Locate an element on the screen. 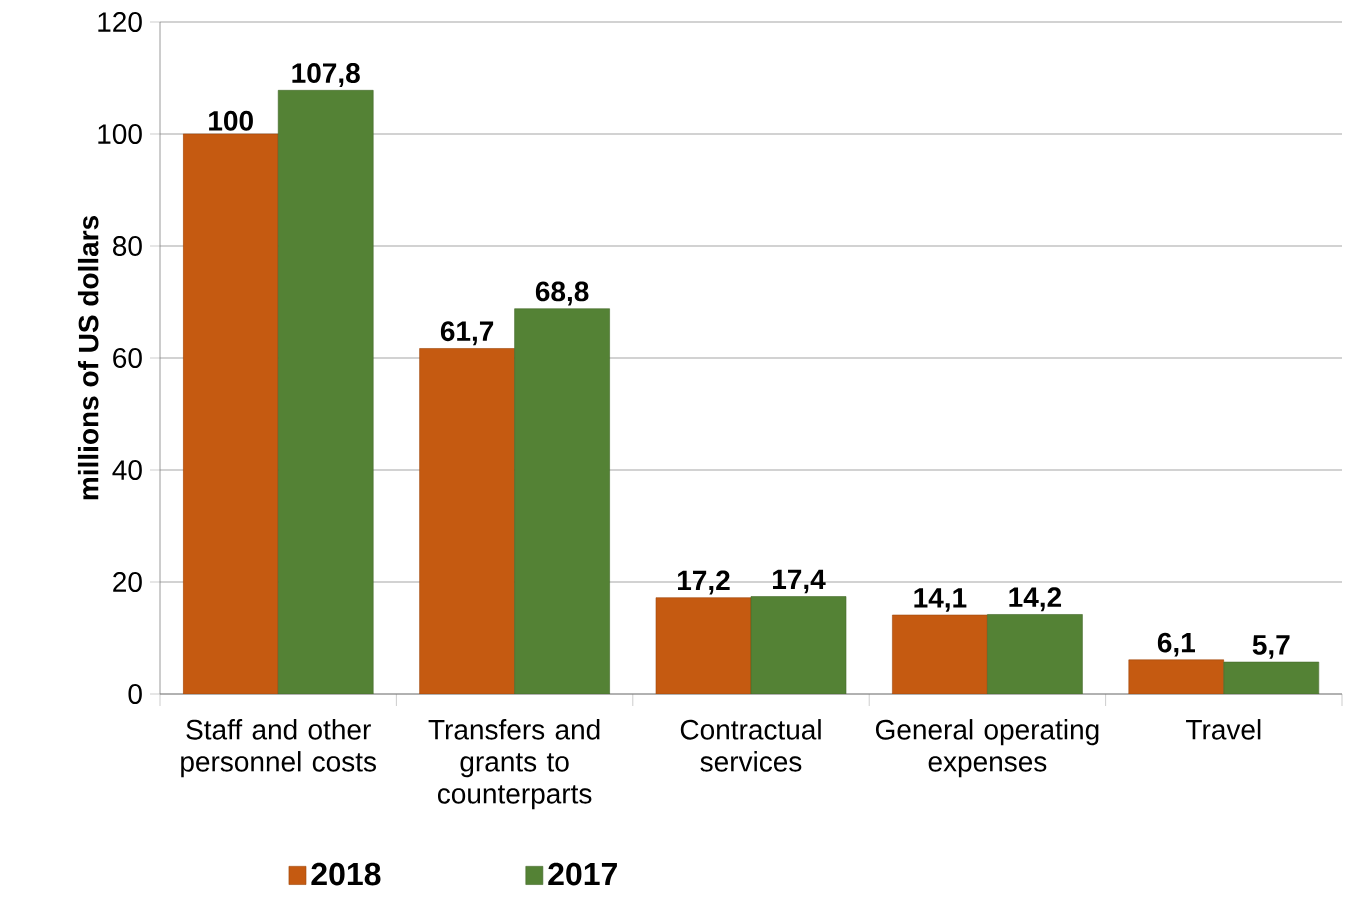  data-label: 61,7 is located at coordinates (467, 333).